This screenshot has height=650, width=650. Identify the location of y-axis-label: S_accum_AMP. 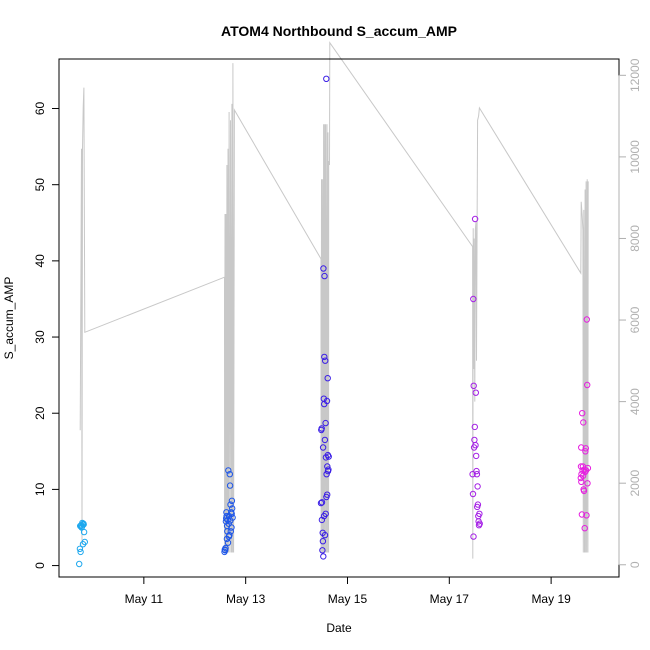
(9, 318).